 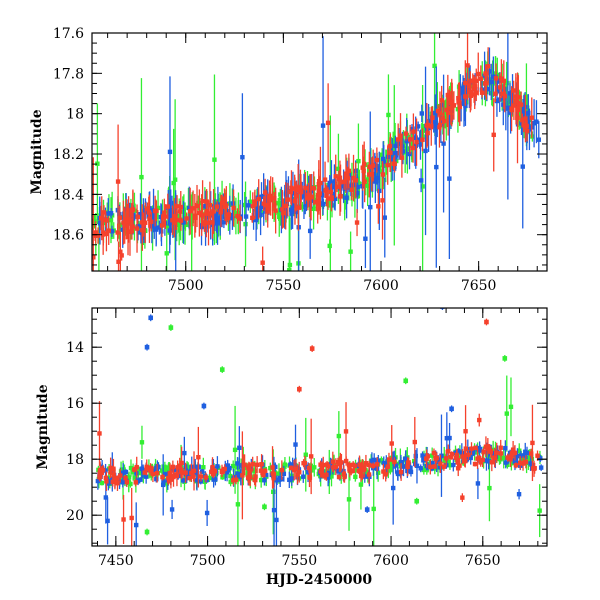 What do you see at coordinates (116, 561) in the screenshot?
I see `x-tick-label: 7450` at bounding box center [116, 561].